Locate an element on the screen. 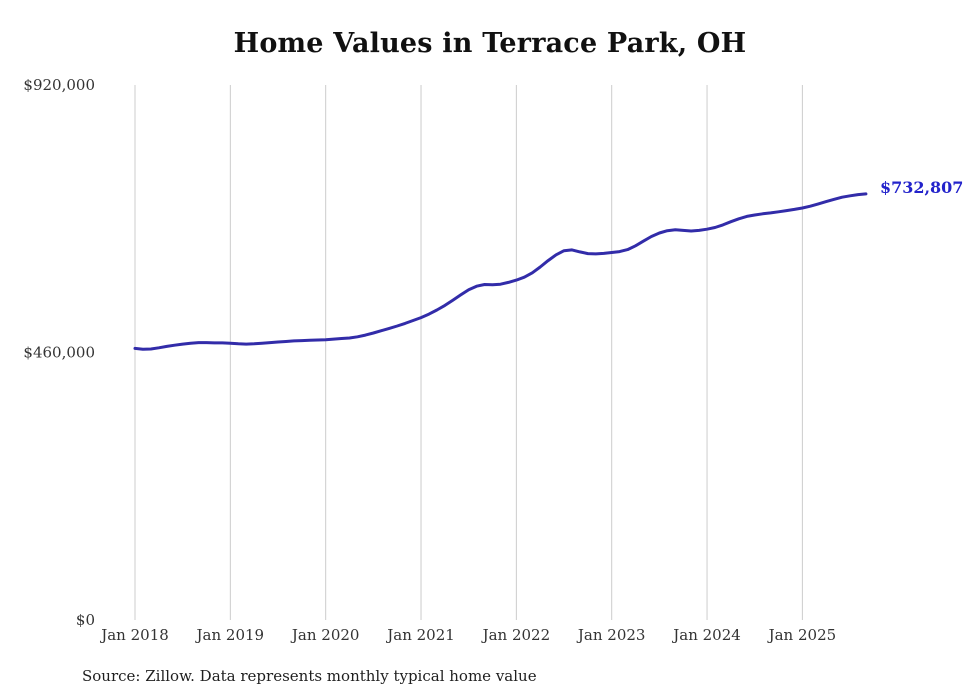 This screenshot has height=699, width=980. x-tick-label: Jan 2025 is located at coordinates (802, 635).